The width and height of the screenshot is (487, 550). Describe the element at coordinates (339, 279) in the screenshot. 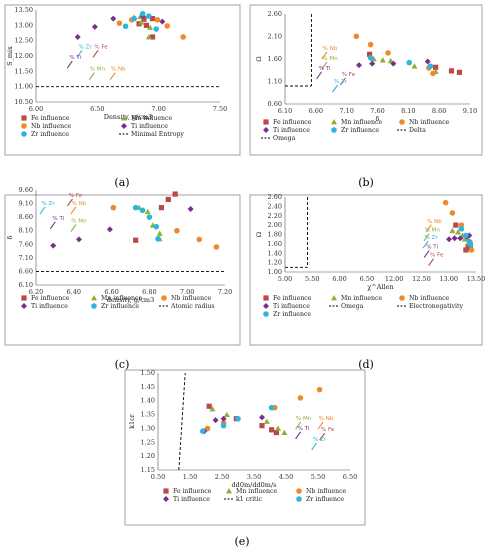

I see `x-tick-label: 6.00` at that location.